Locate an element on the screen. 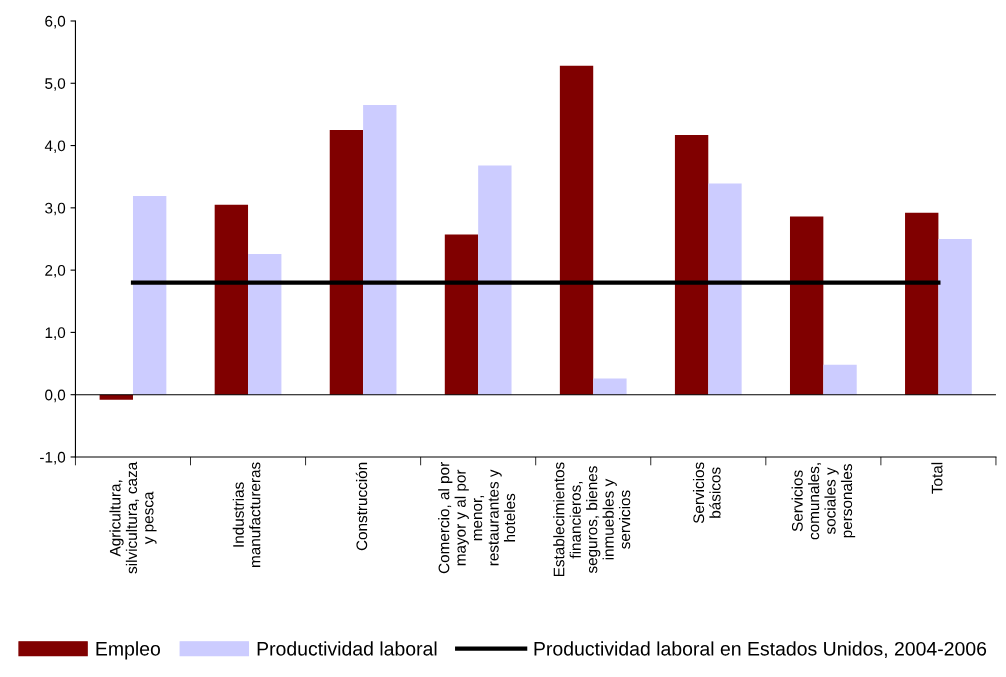 This screenshot has height=677, width=1006. y-tick-label: 0,0 is located at coordinates (55, 396).